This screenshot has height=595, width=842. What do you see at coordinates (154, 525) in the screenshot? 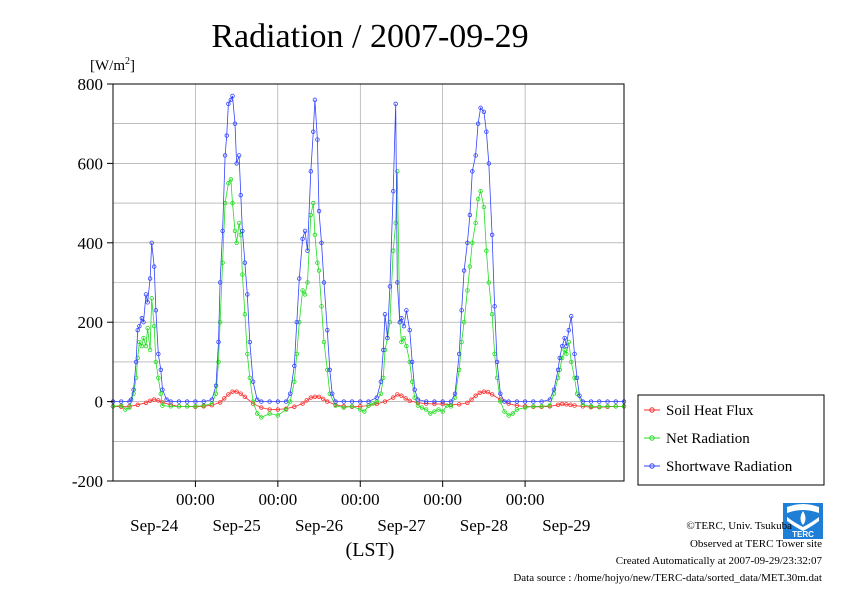
I see `x-date-label: Sep-24` at bounding box center [154, 525].